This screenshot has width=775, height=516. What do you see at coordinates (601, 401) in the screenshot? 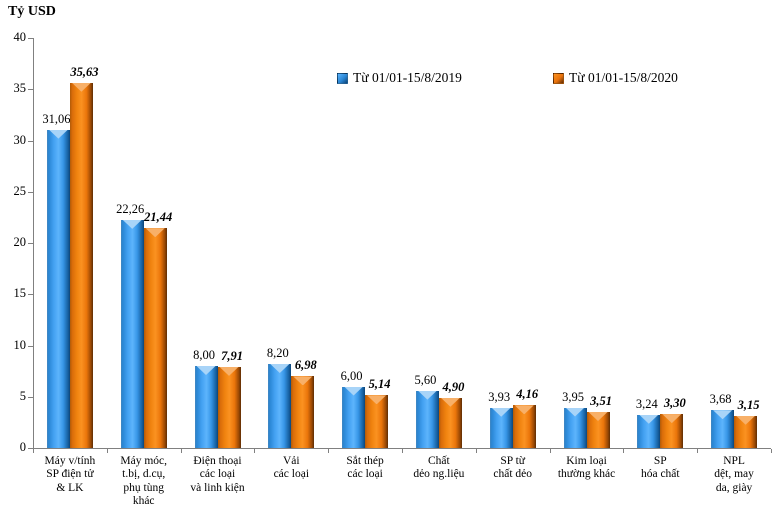
I see `value-label-2020: 3,51` at bounding box center [601, 401].